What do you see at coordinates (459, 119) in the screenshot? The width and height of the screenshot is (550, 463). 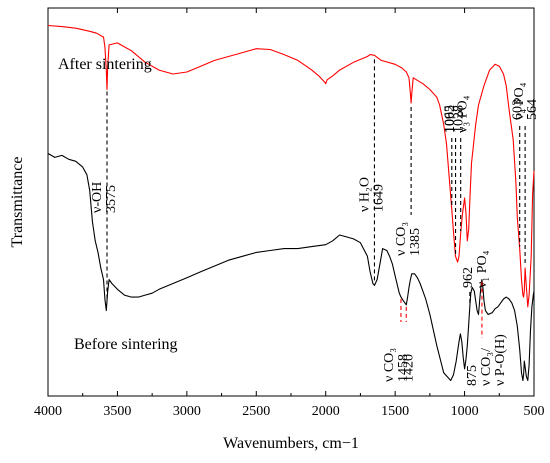 I see `annotation-label: 1028` at bounding box center [459, 119].